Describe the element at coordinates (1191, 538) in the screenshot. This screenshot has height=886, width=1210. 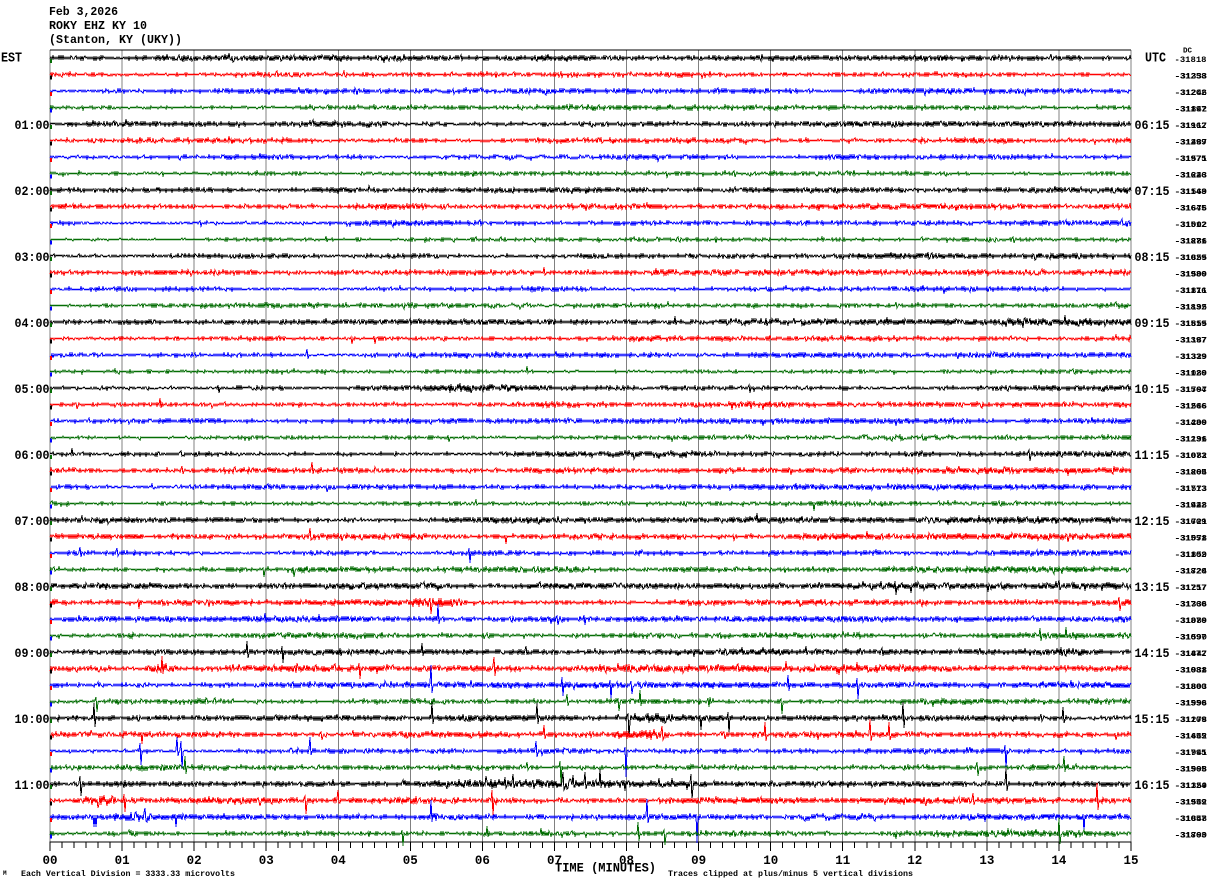
I see `svg-text: -31551` at that location.